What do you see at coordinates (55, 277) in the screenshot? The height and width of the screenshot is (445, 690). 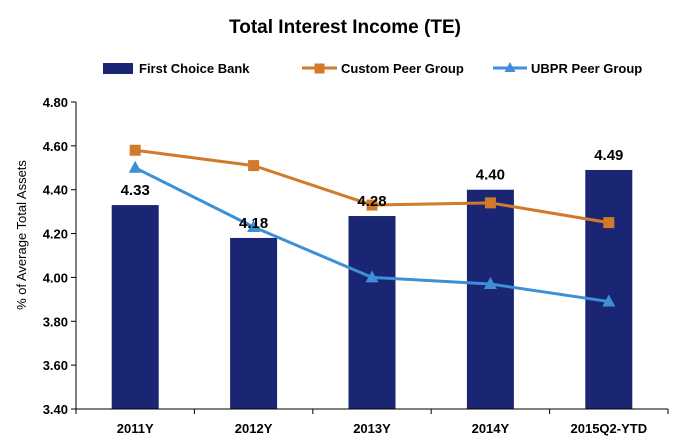 I see `y-tick-label: 4.00` at bounding box center [55, 277].